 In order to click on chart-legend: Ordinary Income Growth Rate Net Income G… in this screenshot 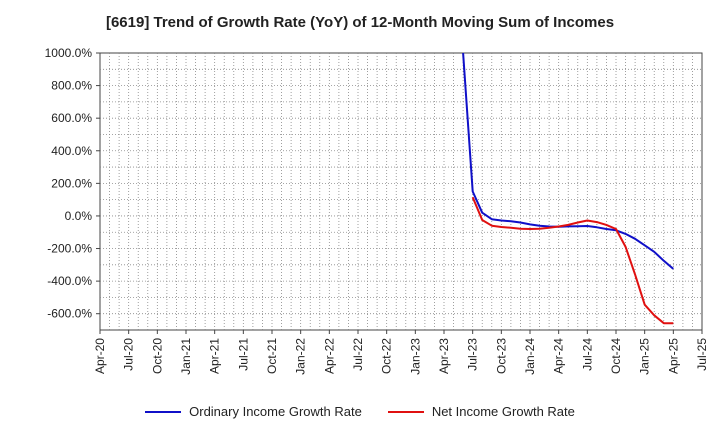, I will do `click(360, 411)`.